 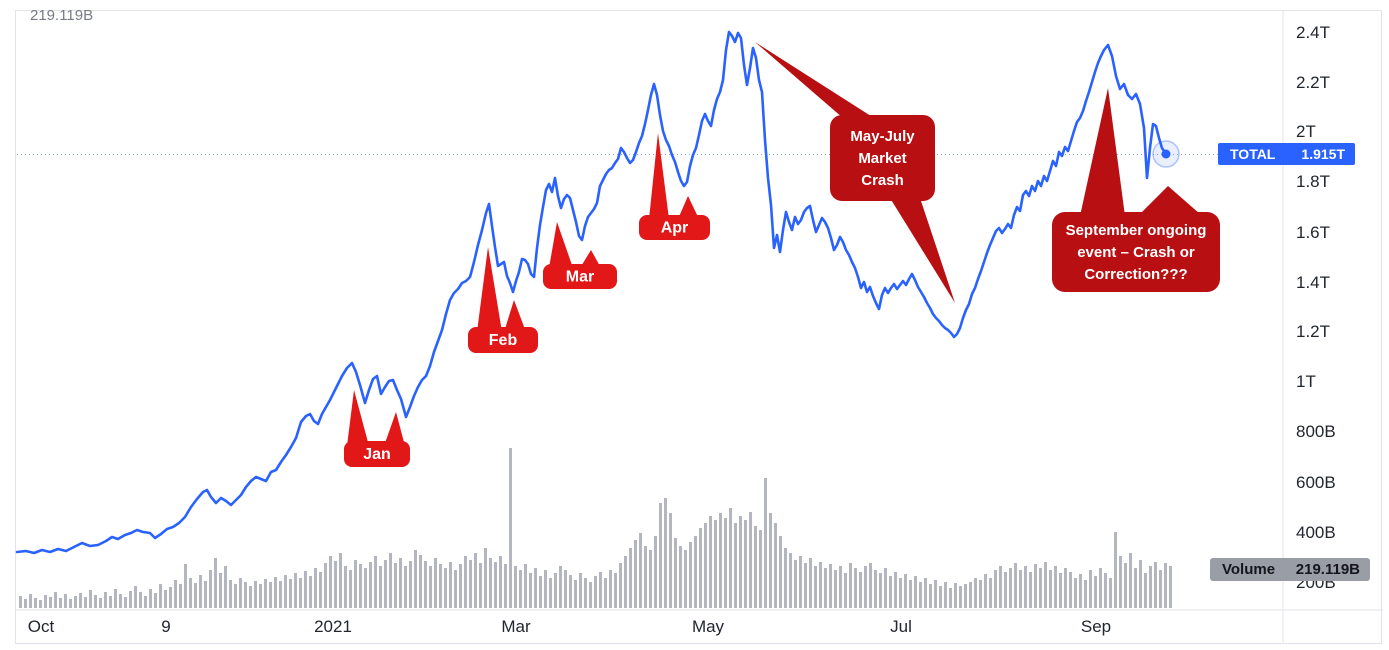 What do you see at coordinates (333, 626) in the screenshot?
I see `time-tick-2021: 2021` at bounding box center [333, 626].